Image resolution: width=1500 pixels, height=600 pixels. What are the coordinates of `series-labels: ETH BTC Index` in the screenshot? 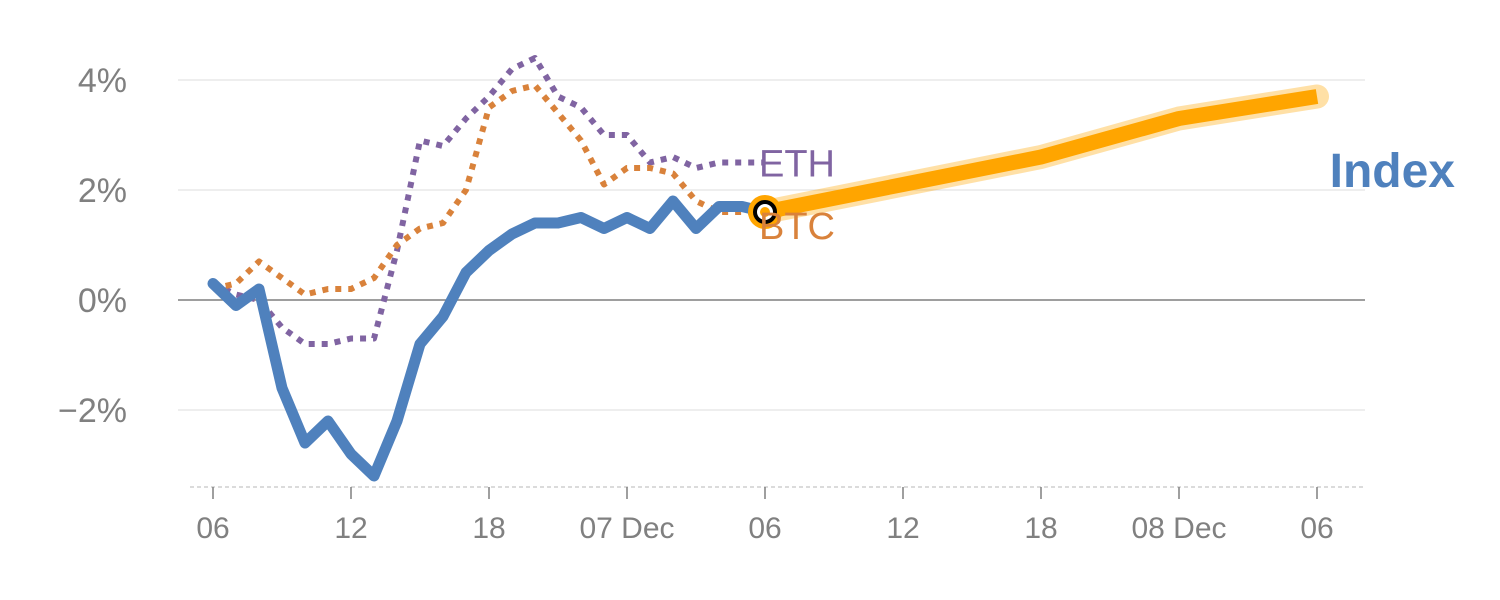 It's located at (1107, 196).